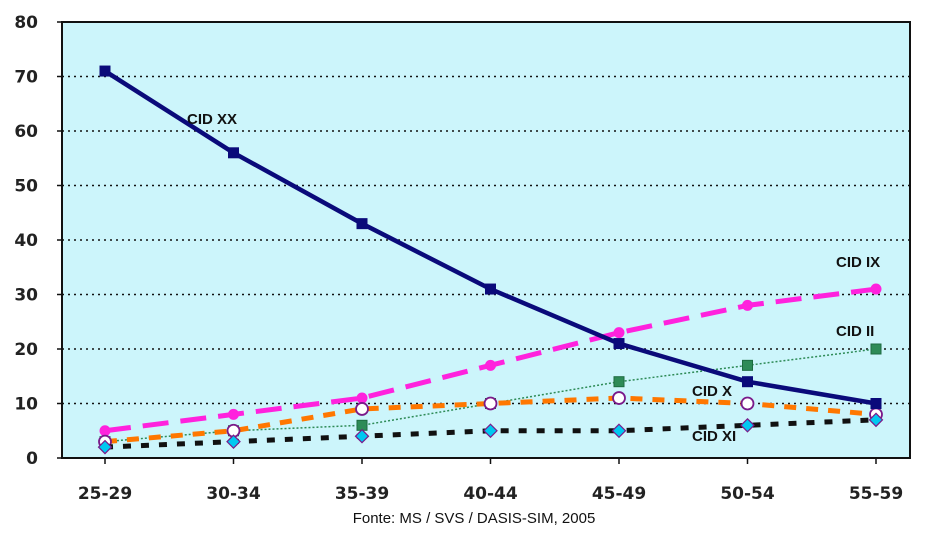 The height and width of the screenshot is (536, 948). What do you see at coordinates (362, 494) in the screenshot?
I see `x-tick-label: 35-39` at bounding box center [362, 494].